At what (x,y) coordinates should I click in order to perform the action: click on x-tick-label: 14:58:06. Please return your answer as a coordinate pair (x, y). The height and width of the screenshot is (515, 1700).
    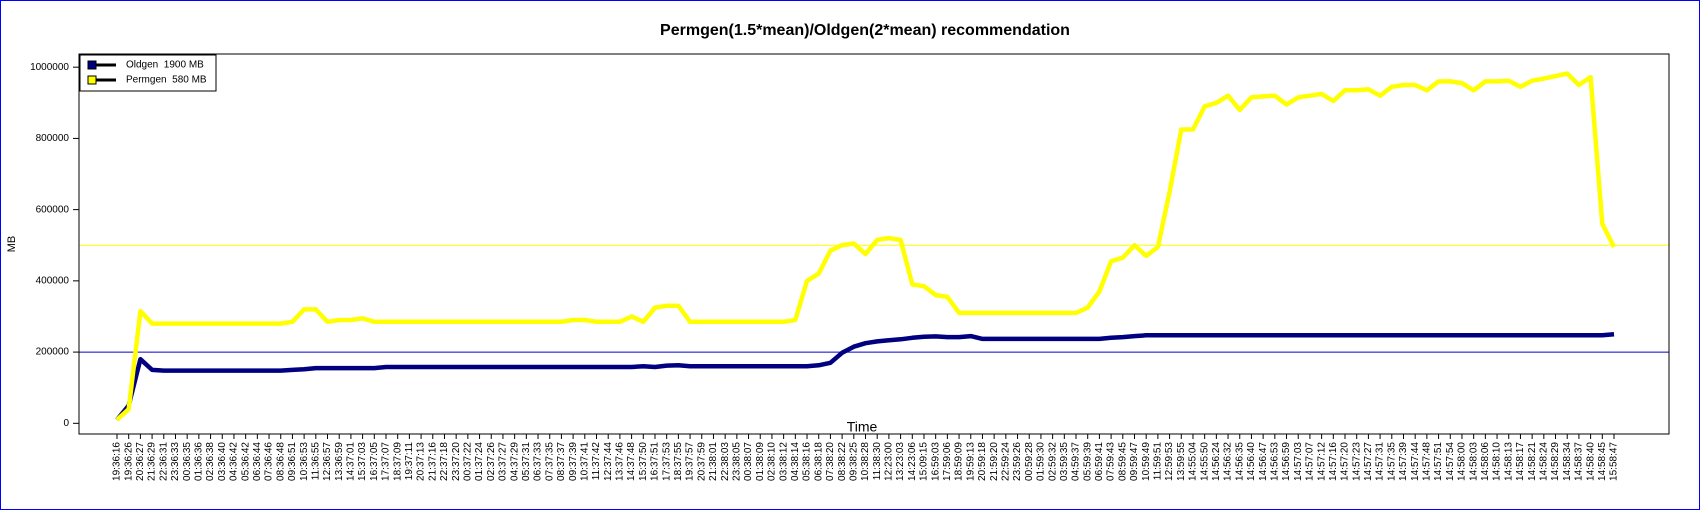
    Looking at the image, I should click on (1485, 461).